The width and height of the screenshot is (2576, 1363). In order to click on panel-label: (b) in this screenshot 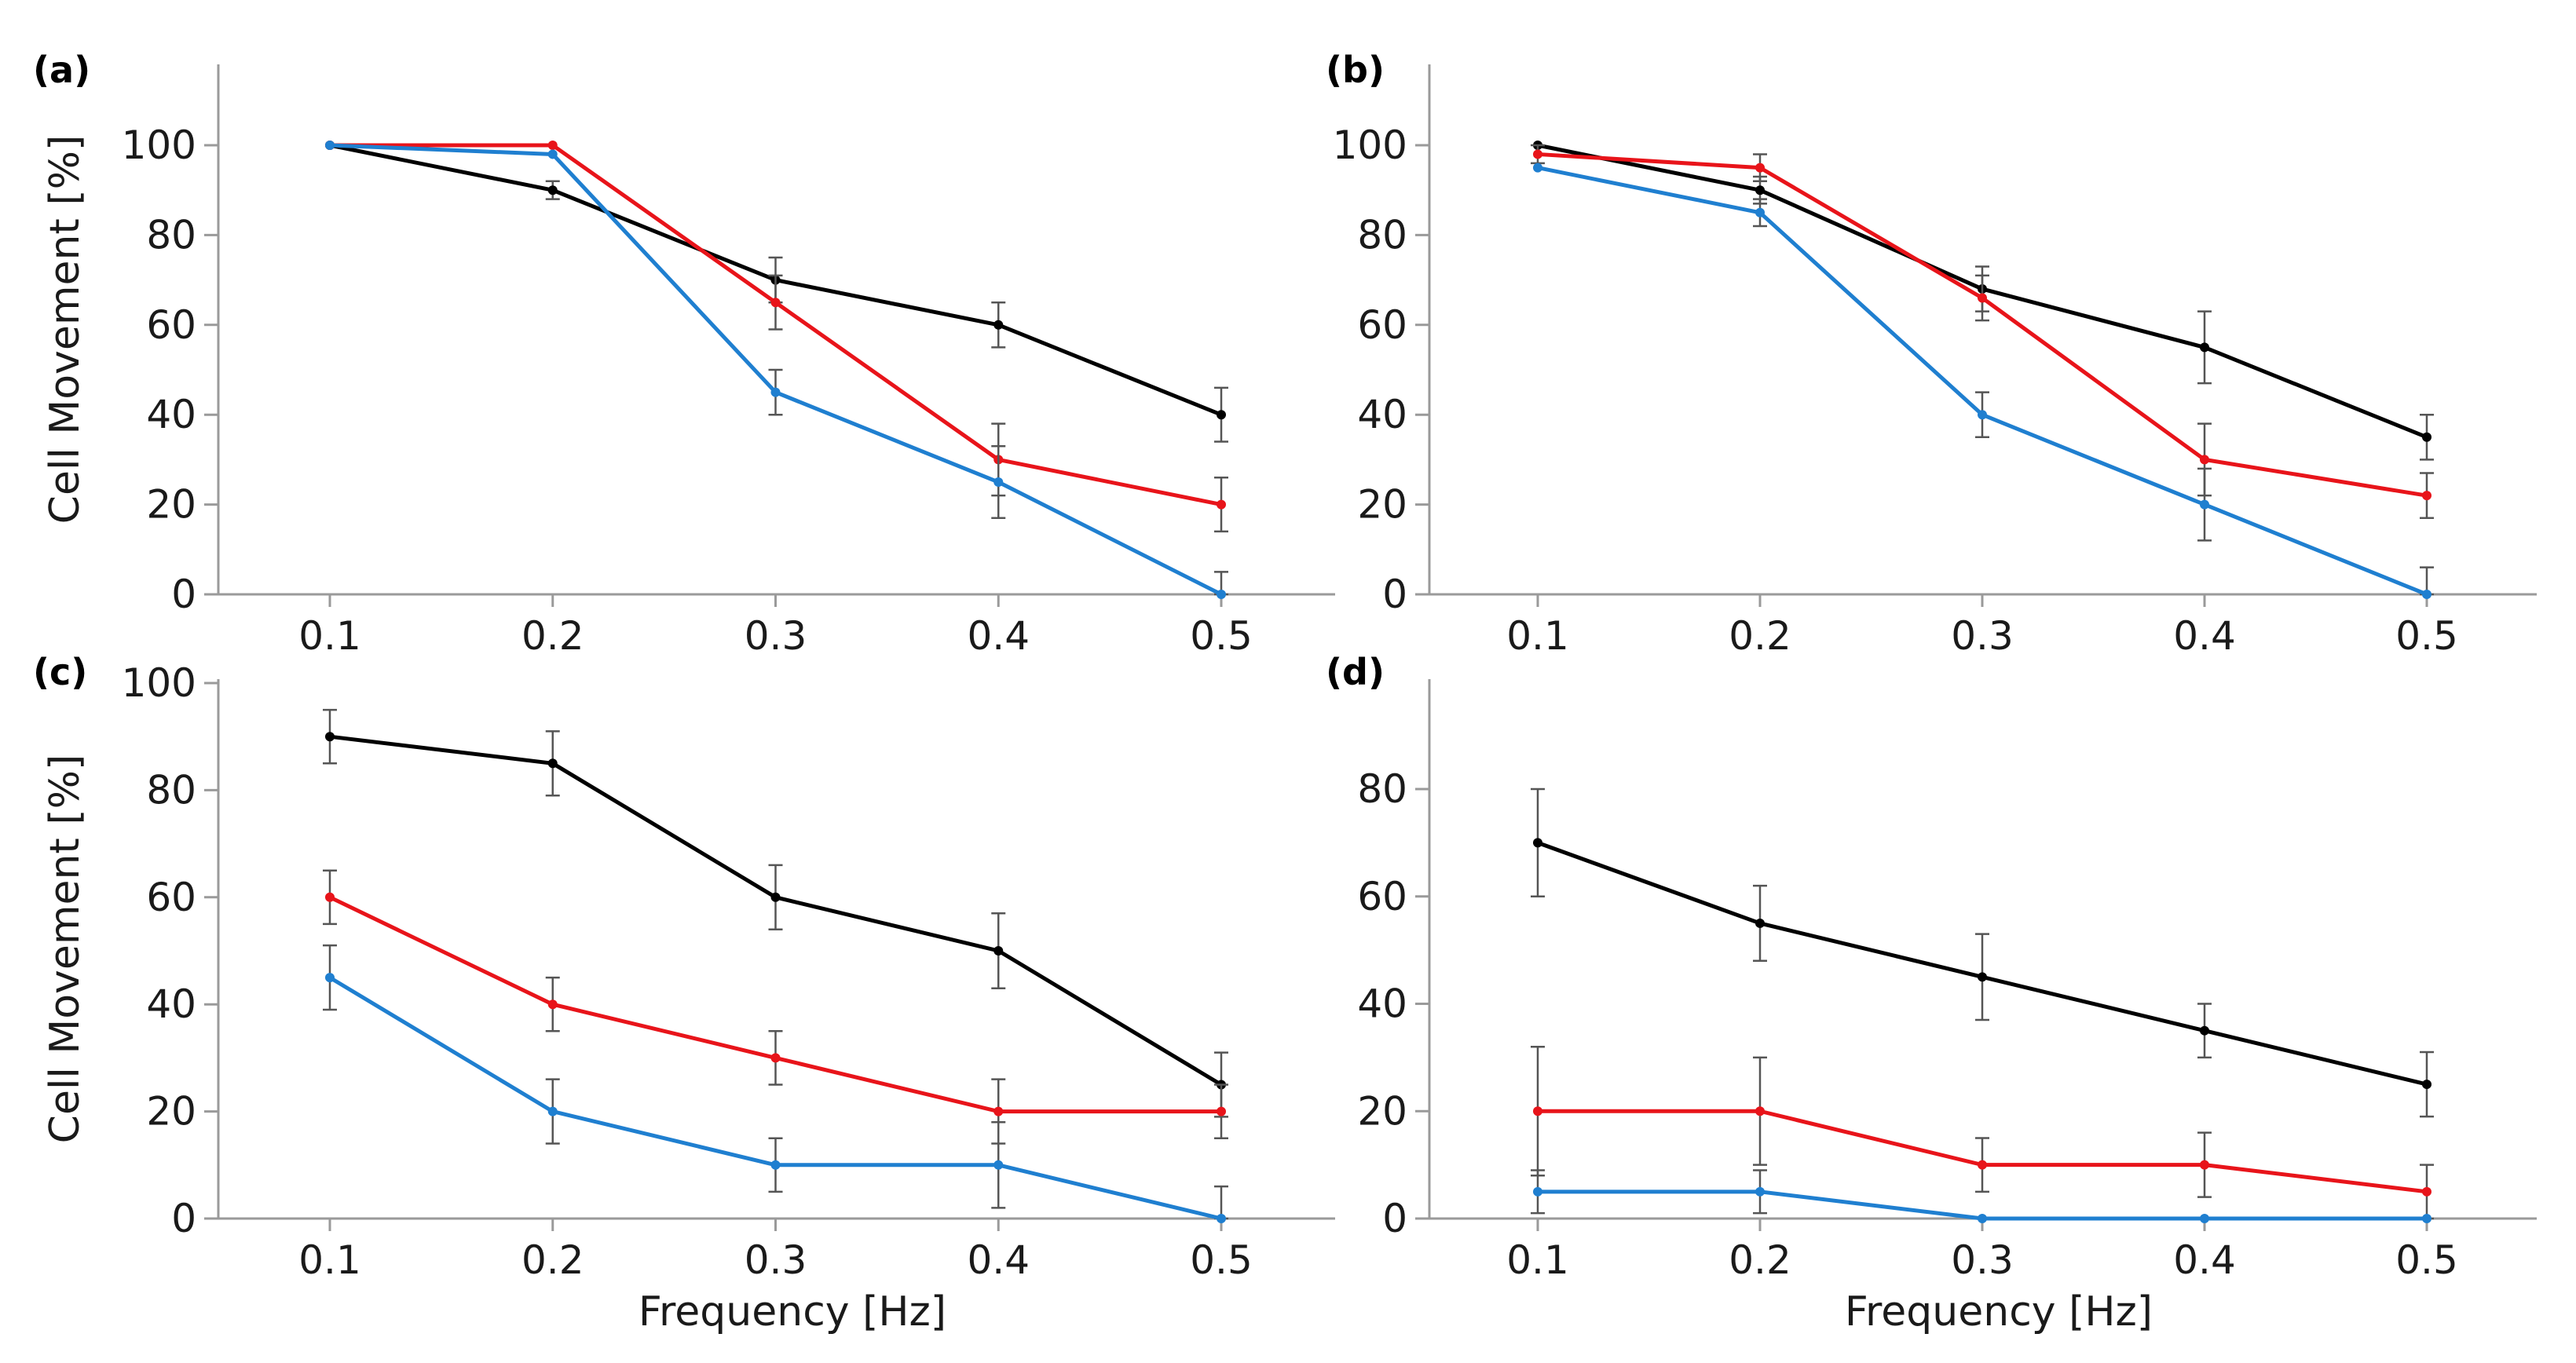, I will do `click(1355, 70)`.